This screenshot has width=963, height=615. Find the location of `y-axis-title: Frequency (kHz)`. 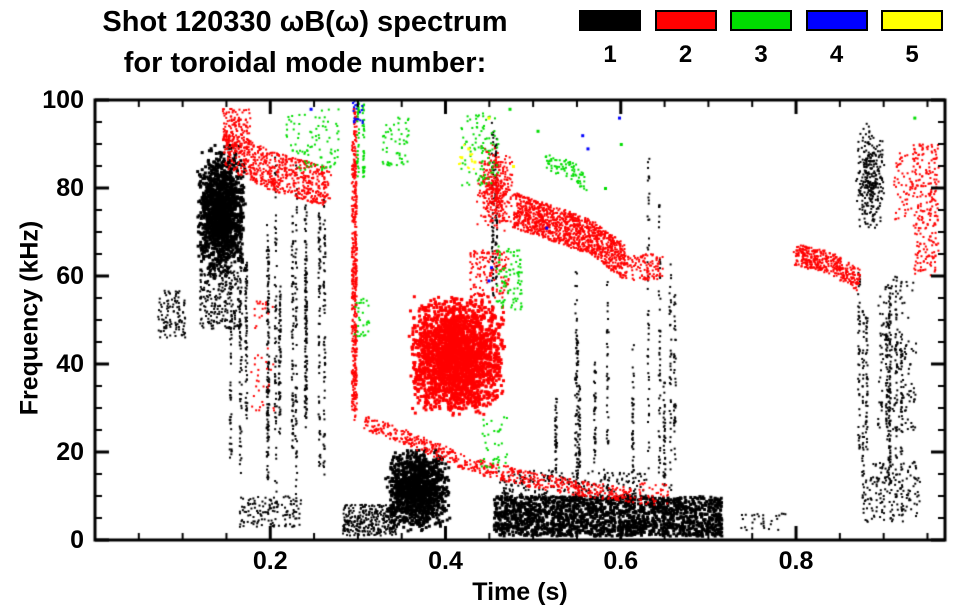

y-axis-title: Frequency (kHz) is located at coordinates (29, 318).